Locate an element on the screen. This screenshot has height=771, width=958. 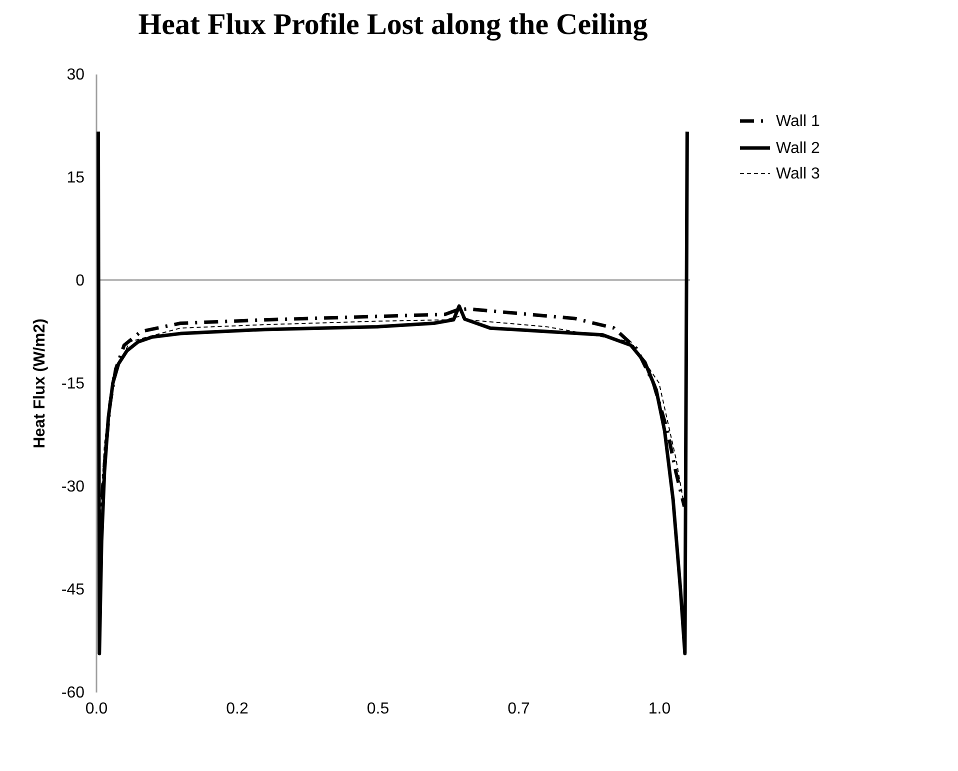
y-tick-label: 0 is located at coordinates (80, 281).